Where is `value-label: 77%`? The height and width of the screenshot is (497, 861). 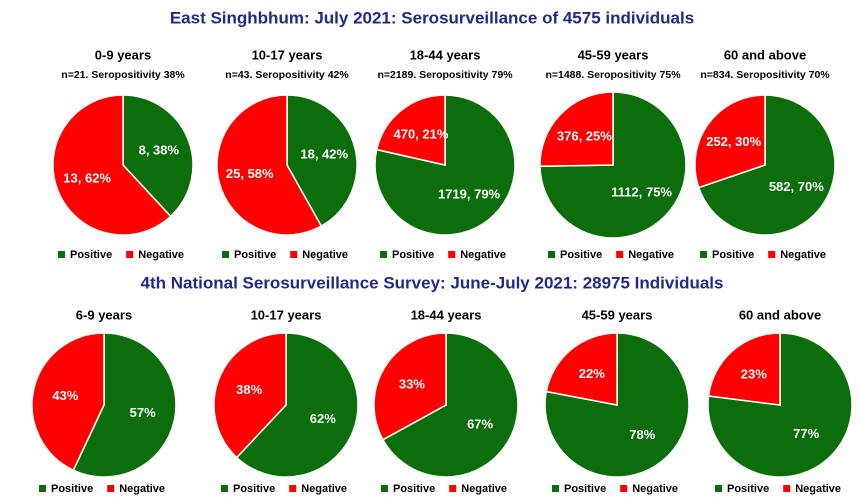 value-label: 77% is located at coordinates (806, 433).